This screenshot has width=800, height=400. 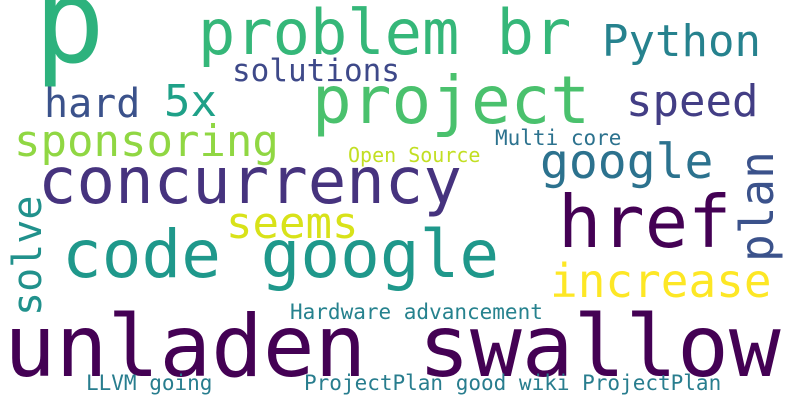 What do you see at coordinates (149, 383) in the screenshot?
I see `word-llvm-going: LLVM going` at bounding box center [149, 383].